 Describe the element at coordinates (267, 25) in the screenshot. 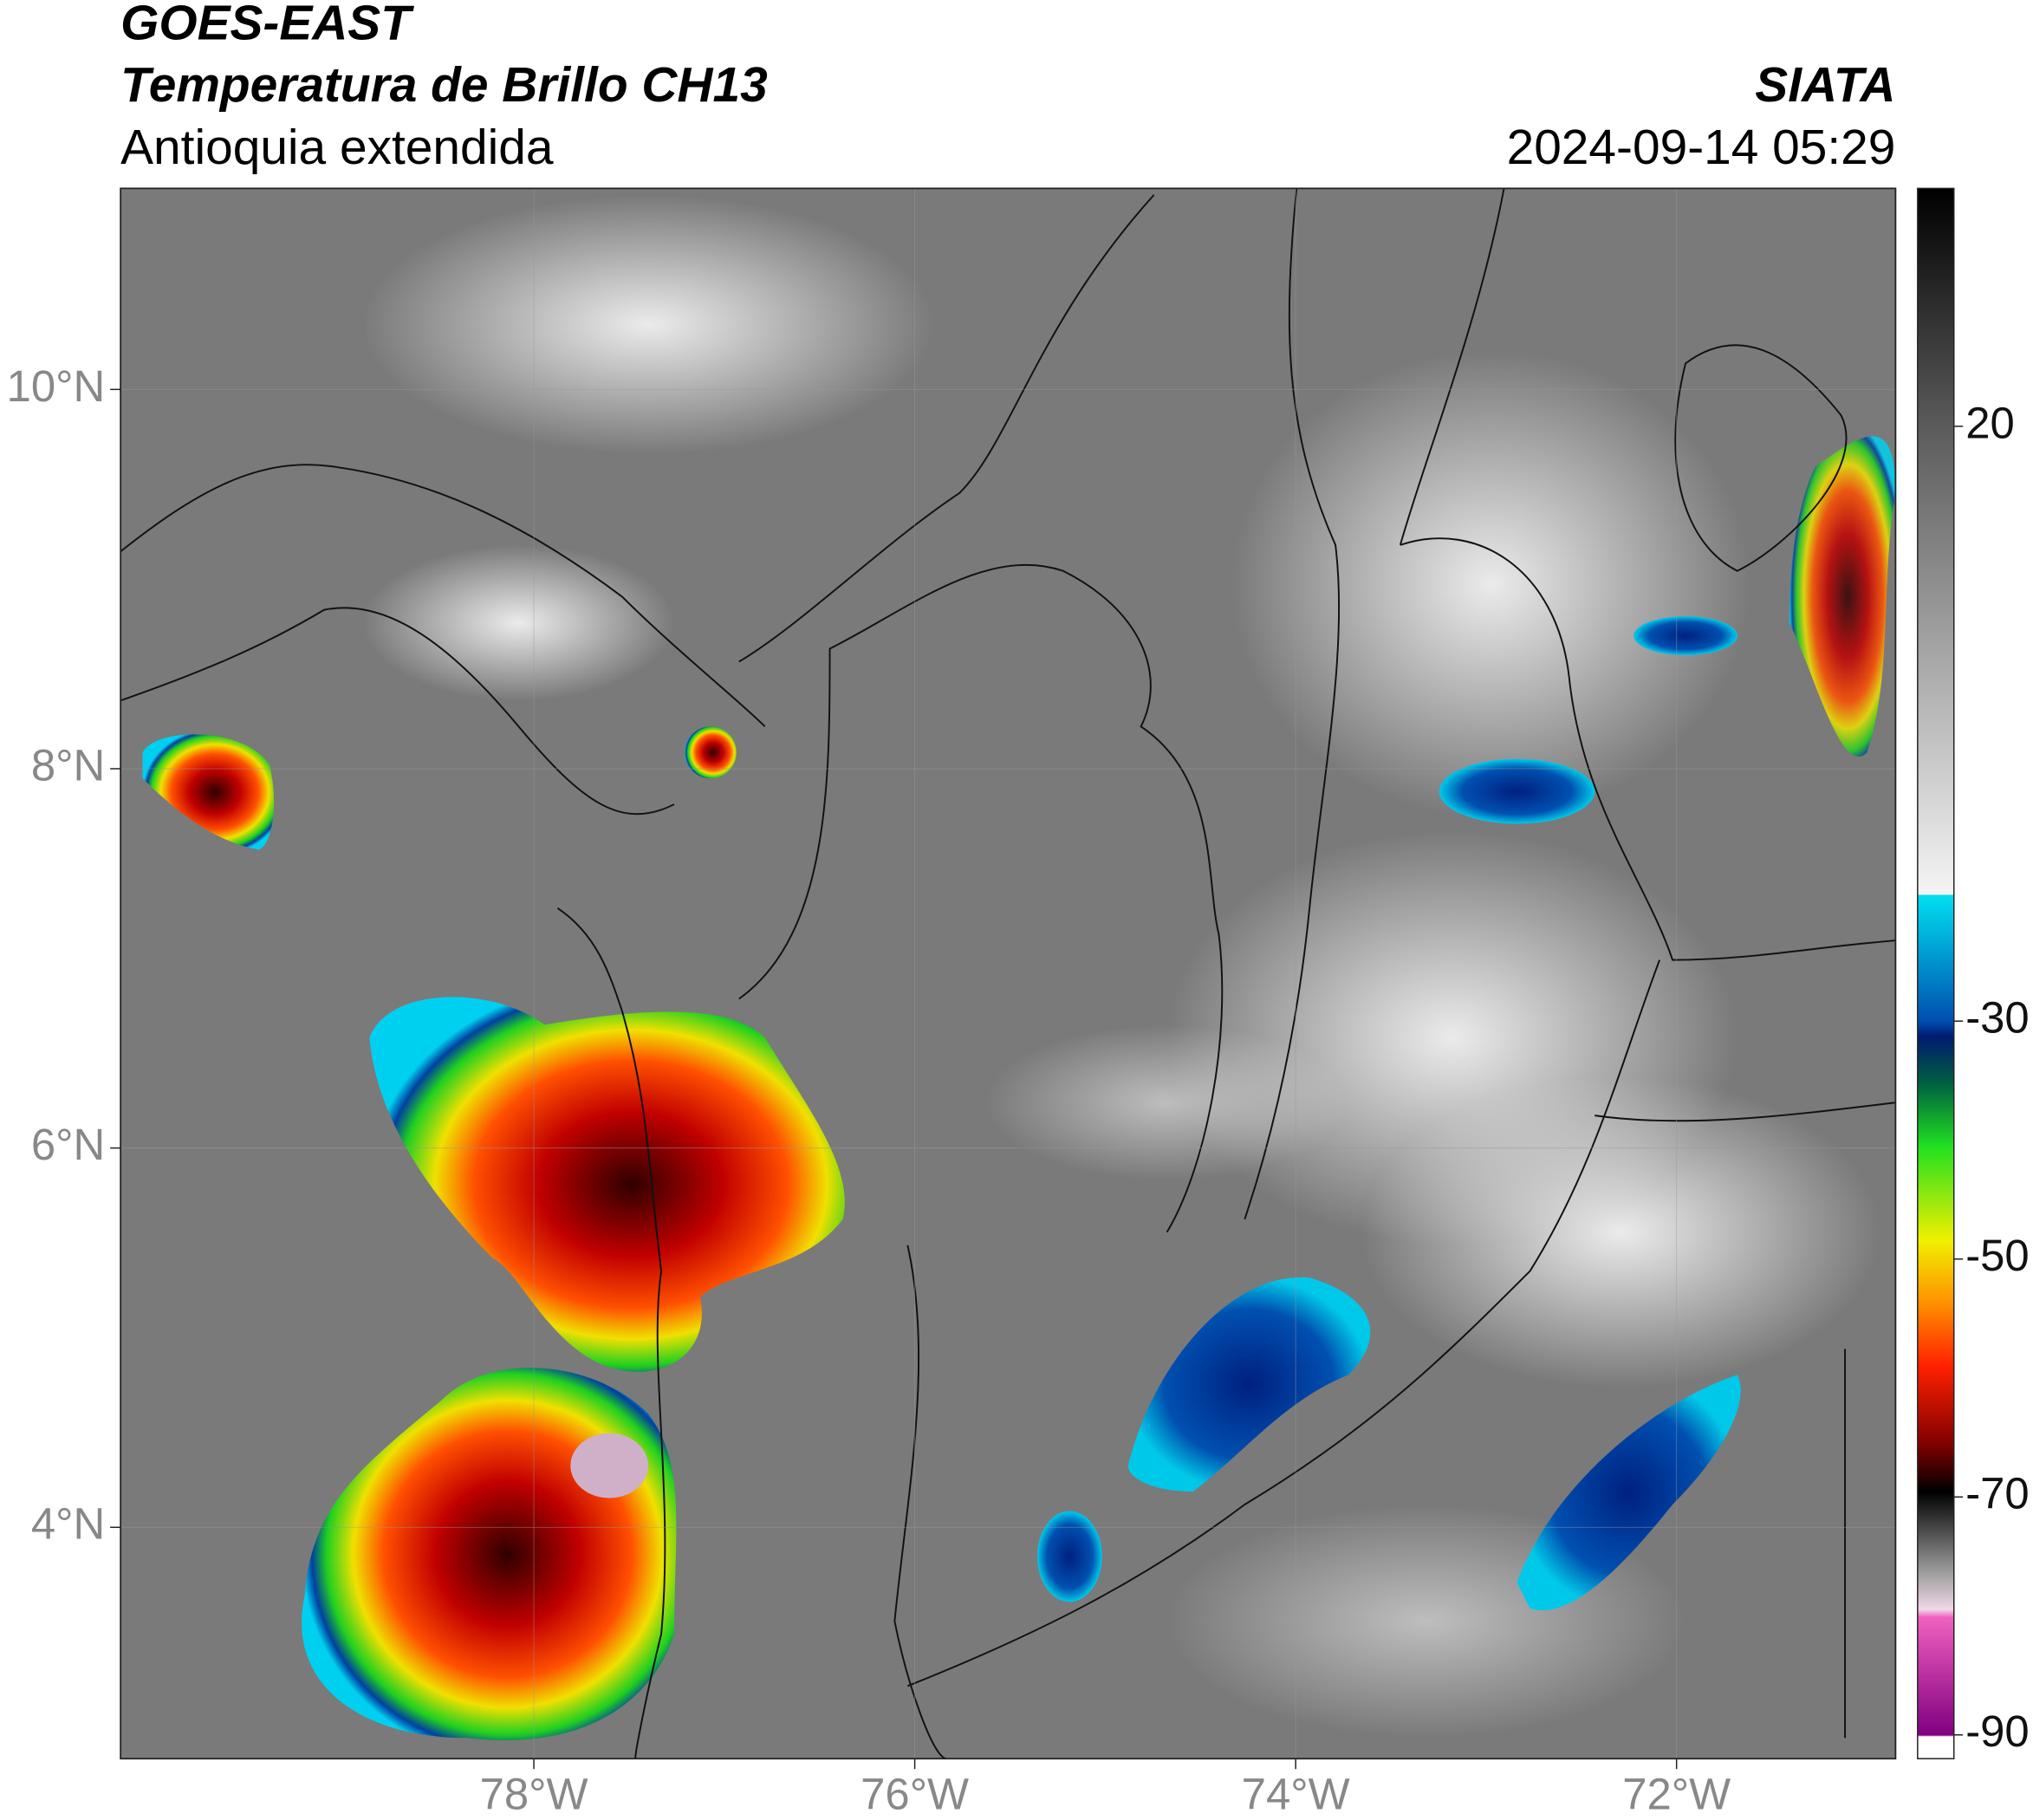

I see `satellite: GOES-EAST` at that location.